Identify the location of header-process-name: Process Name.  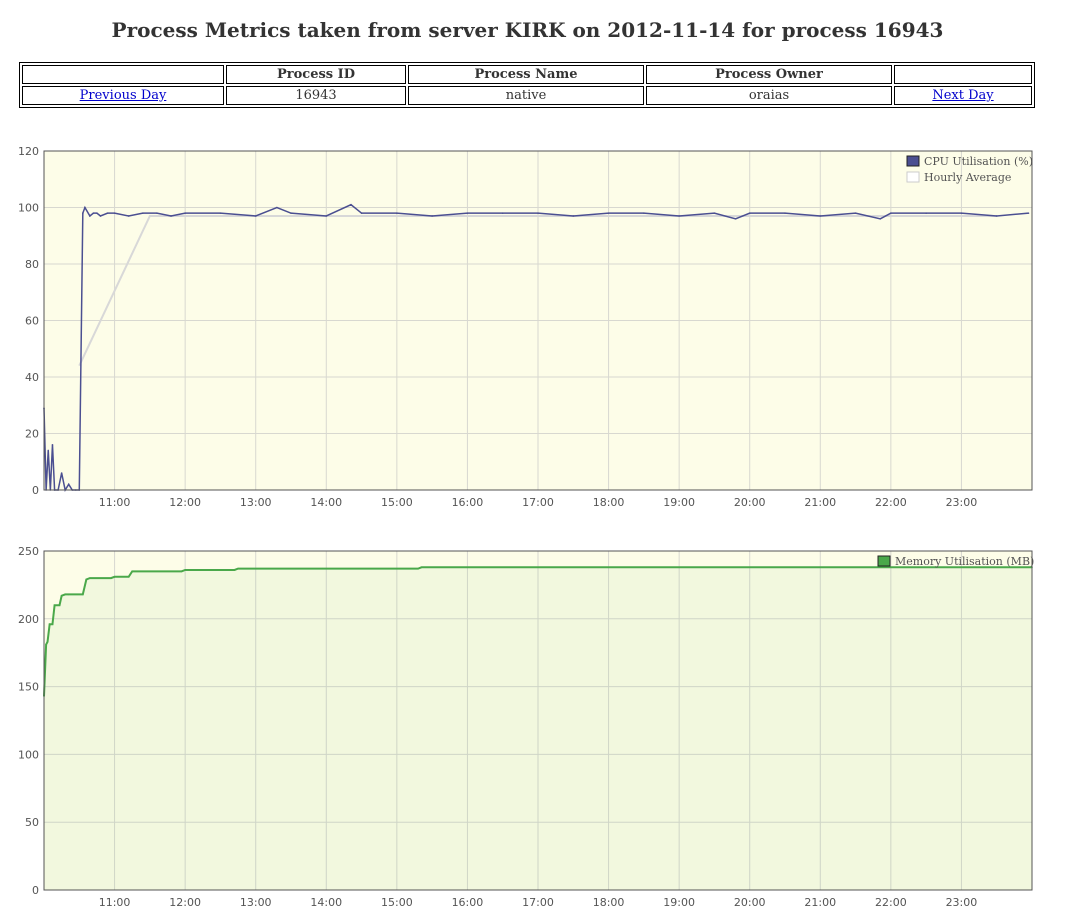
(526, 74).